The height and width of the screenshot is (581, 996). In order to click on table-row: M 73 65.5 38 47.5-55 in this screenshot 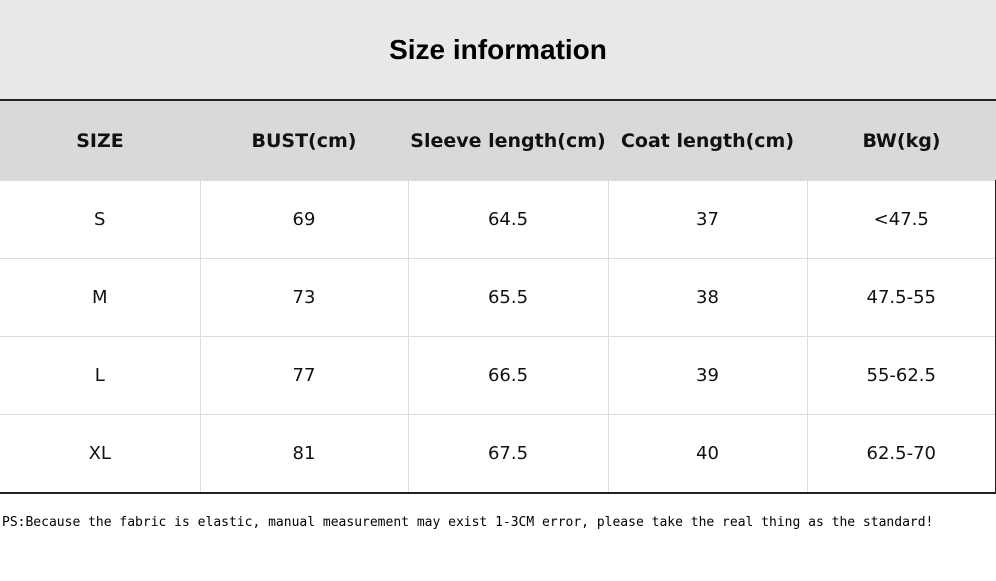, I will do `click(498, 297)`.